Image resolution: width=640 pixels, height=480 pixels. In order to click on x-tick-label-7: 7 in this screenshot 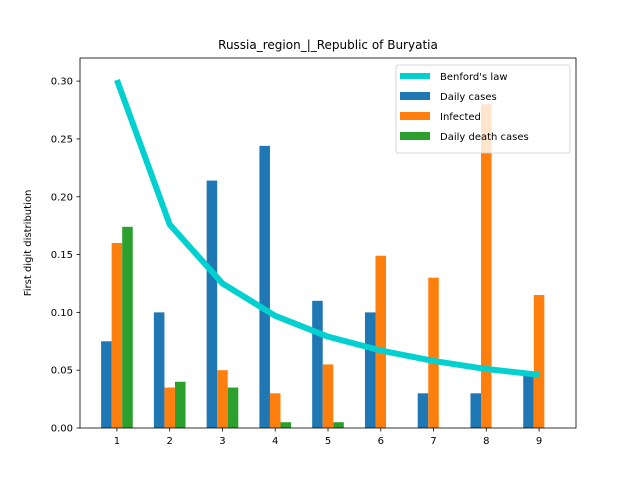, I will do `click(433, 441)`.